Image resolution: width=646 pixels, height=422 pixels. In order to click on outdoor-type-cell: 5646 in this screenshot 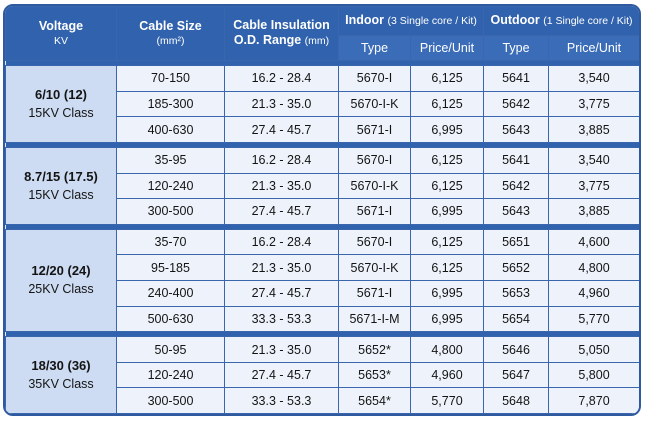, I will do `click(516, 349)`.